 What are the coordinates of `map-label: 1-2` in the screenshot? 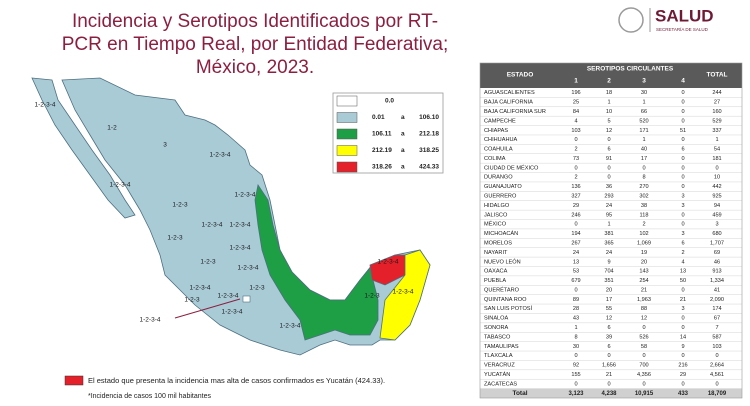 It's located at (112, 128).